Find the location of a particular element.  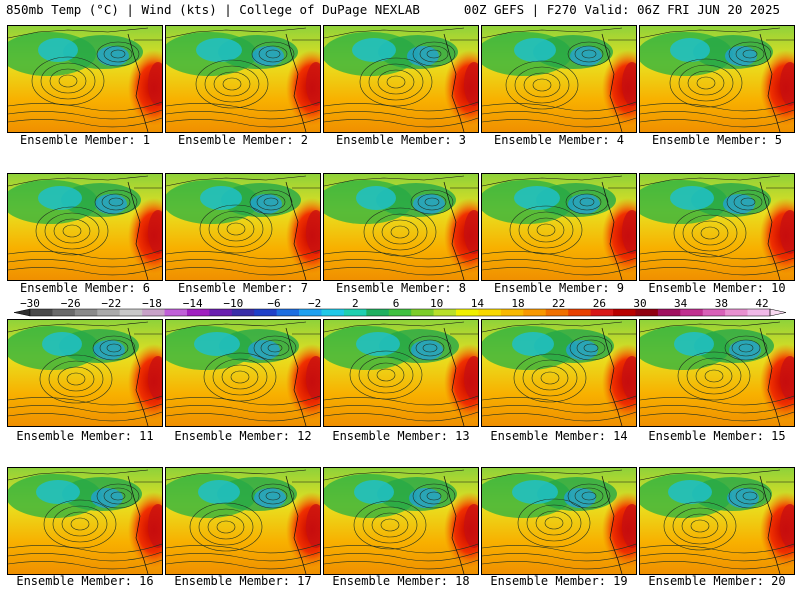

ensemble-member-label: Ensemble Member: 5 is located at coordinates (717, 140).